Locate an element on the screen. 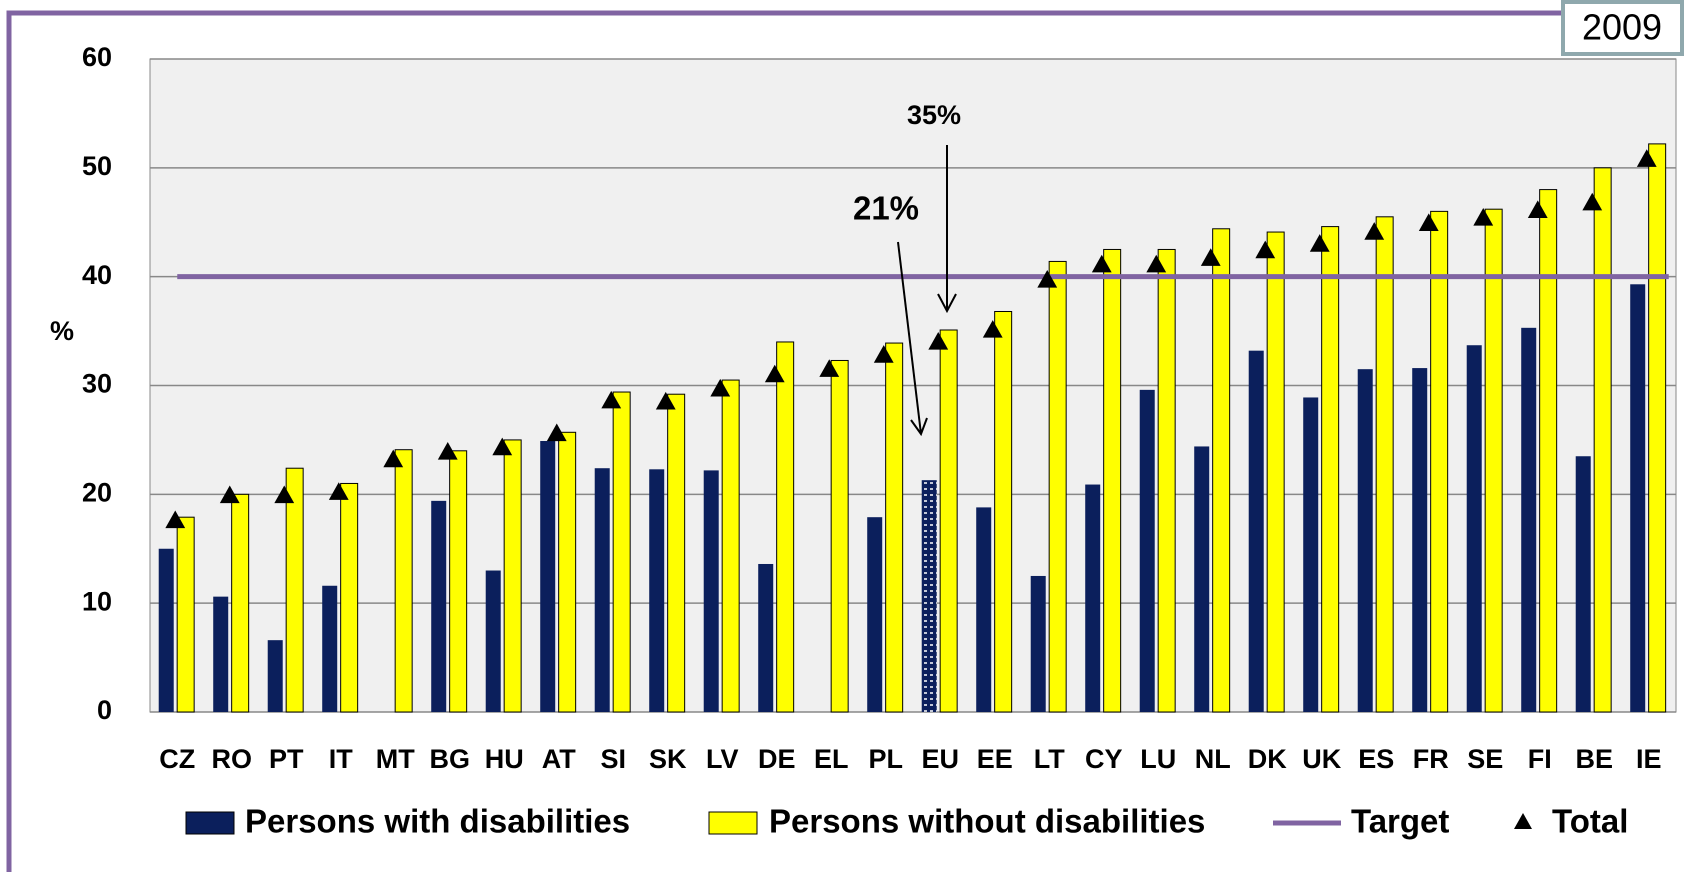 This screenshot has height=872, width=1684. x-tick-label: SE is located at coordinates (1485, 759).